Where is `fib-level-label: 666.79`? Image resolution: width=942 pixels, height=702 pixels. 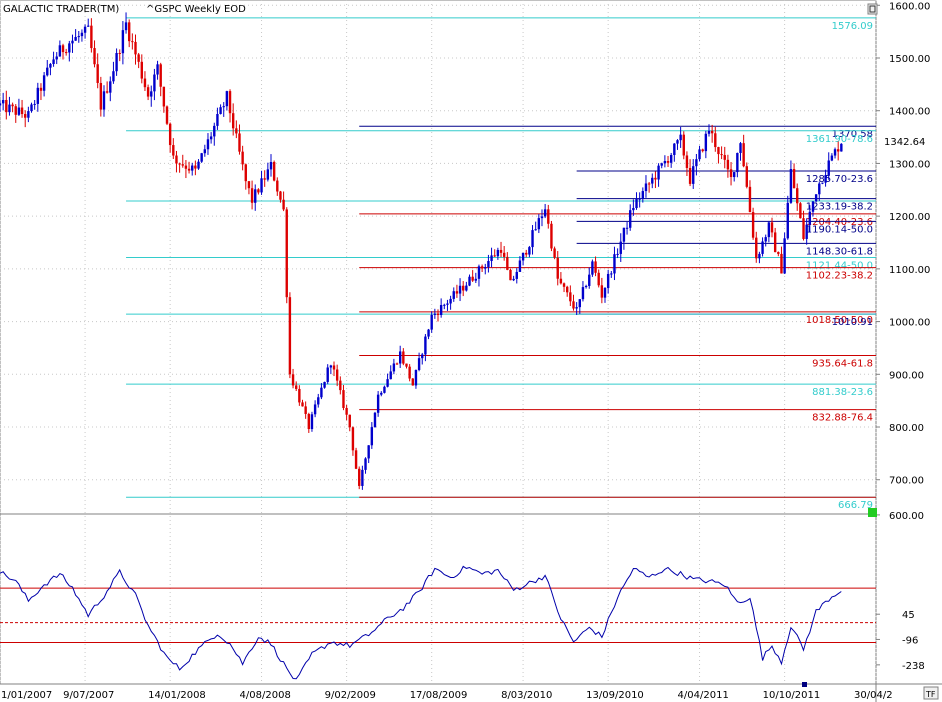 fib-level-label: 666.79 is located at coordinates (855, 505).